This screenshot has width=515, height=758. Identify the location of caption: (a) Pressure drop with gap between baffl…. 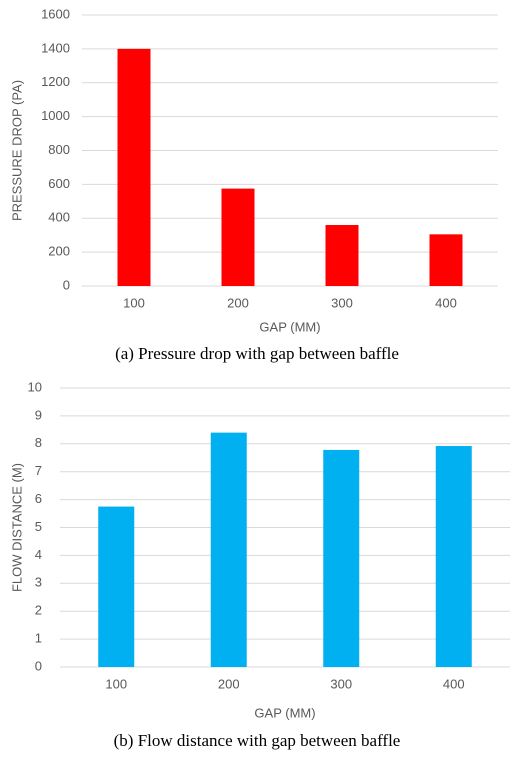
(257, 353).